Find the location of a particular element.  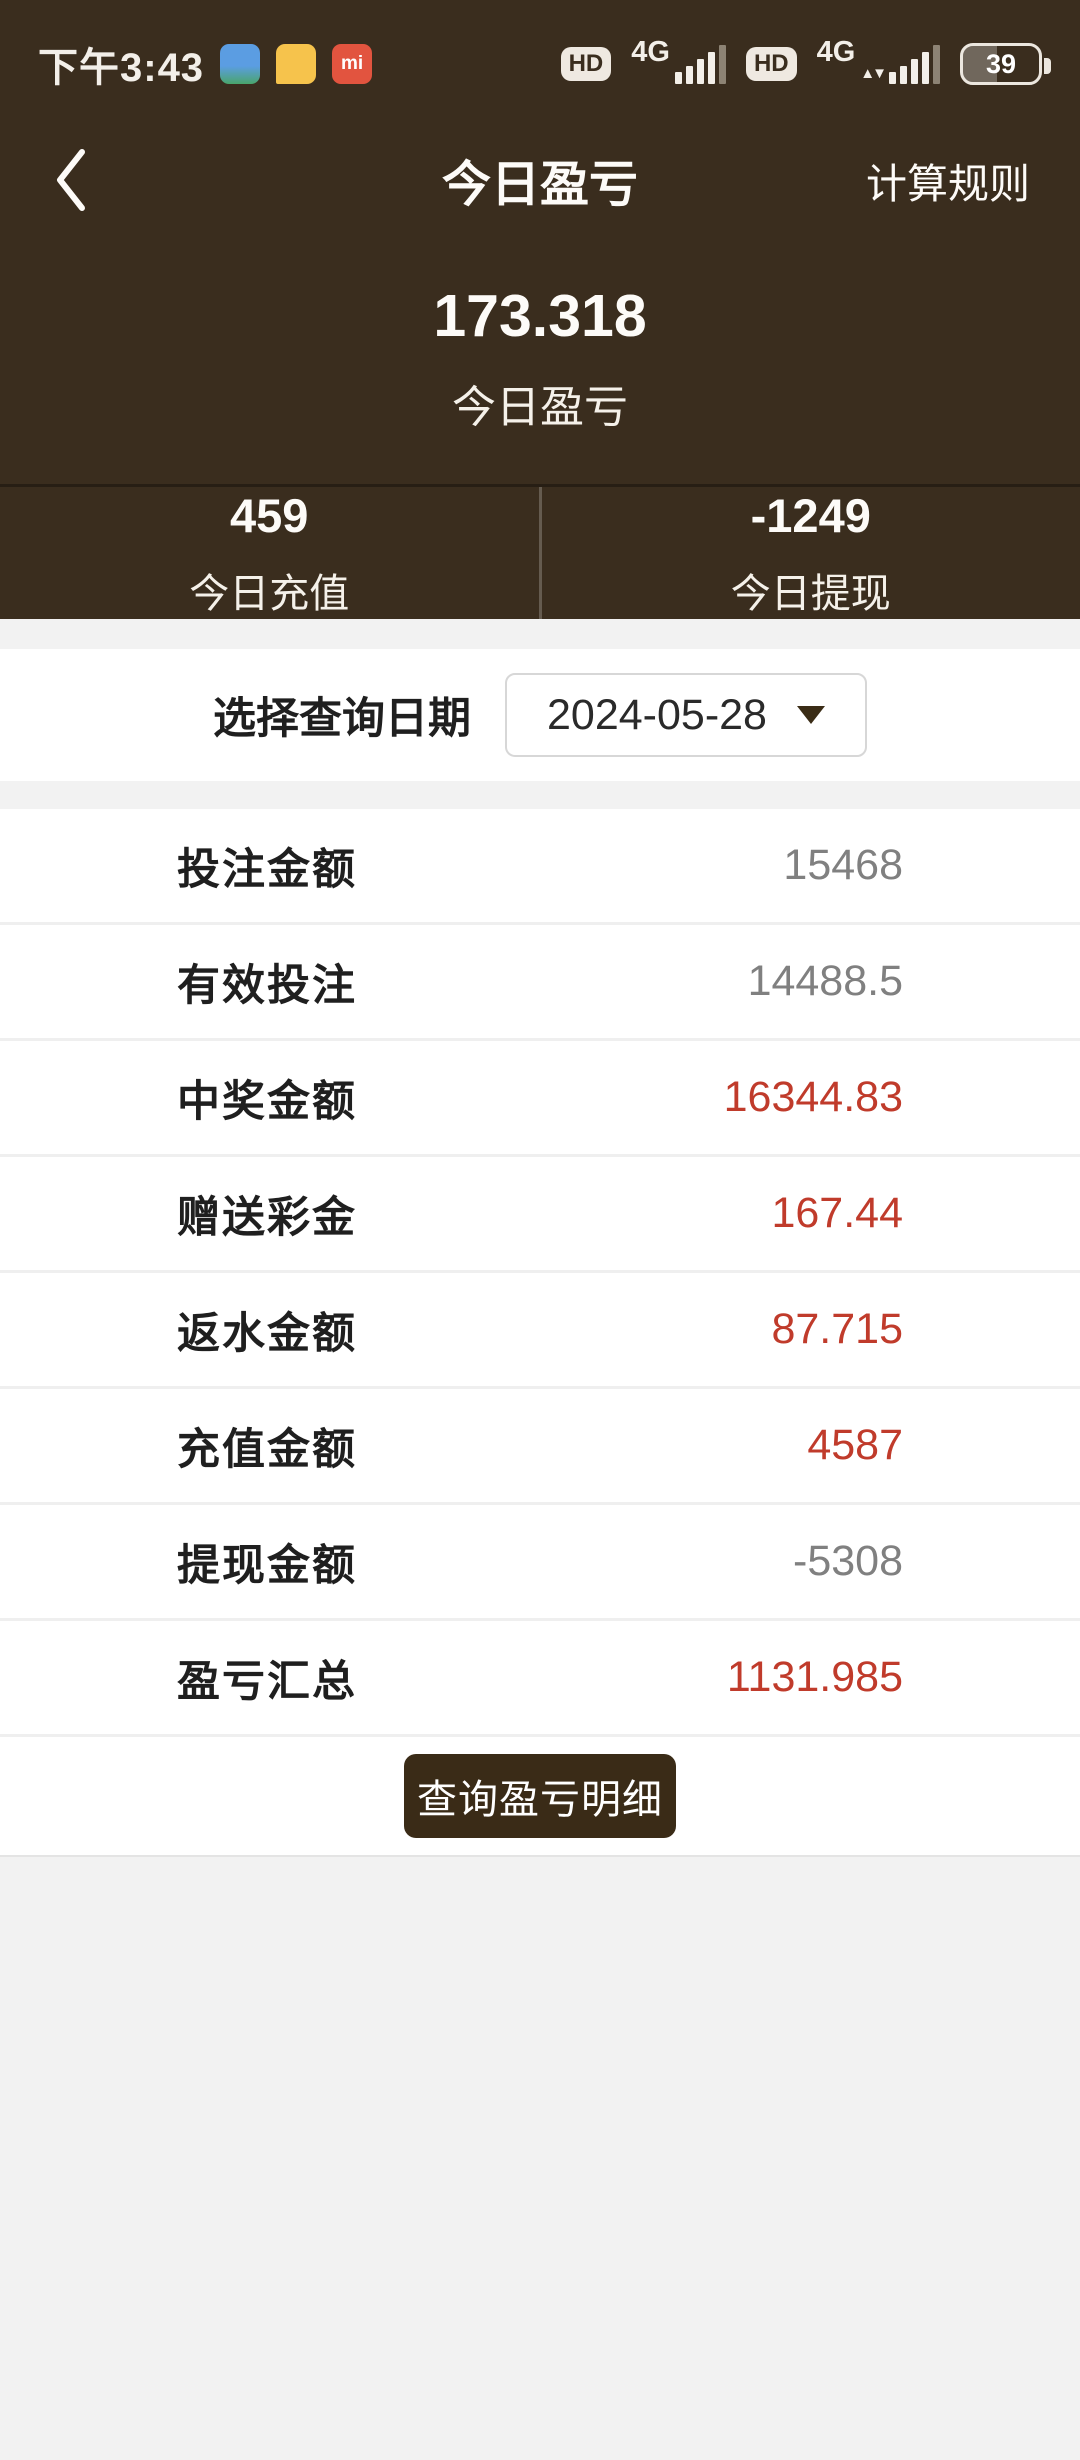

signal-strength-icon-2: 4G ▲▼ is located at coordinates (878, 60).